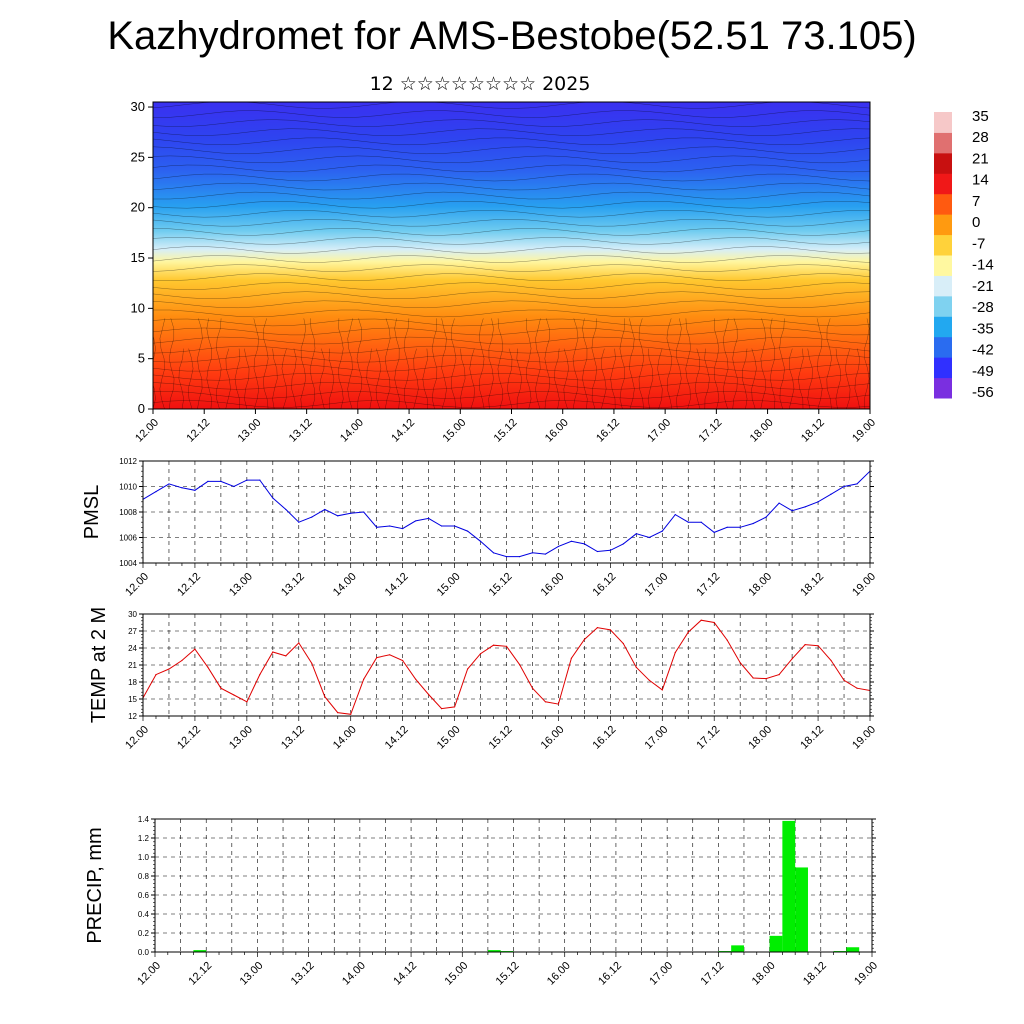 The height and width of the screenshot is (1024, 1024). I want to click on y-tick-label: 30, so click(132, 614).